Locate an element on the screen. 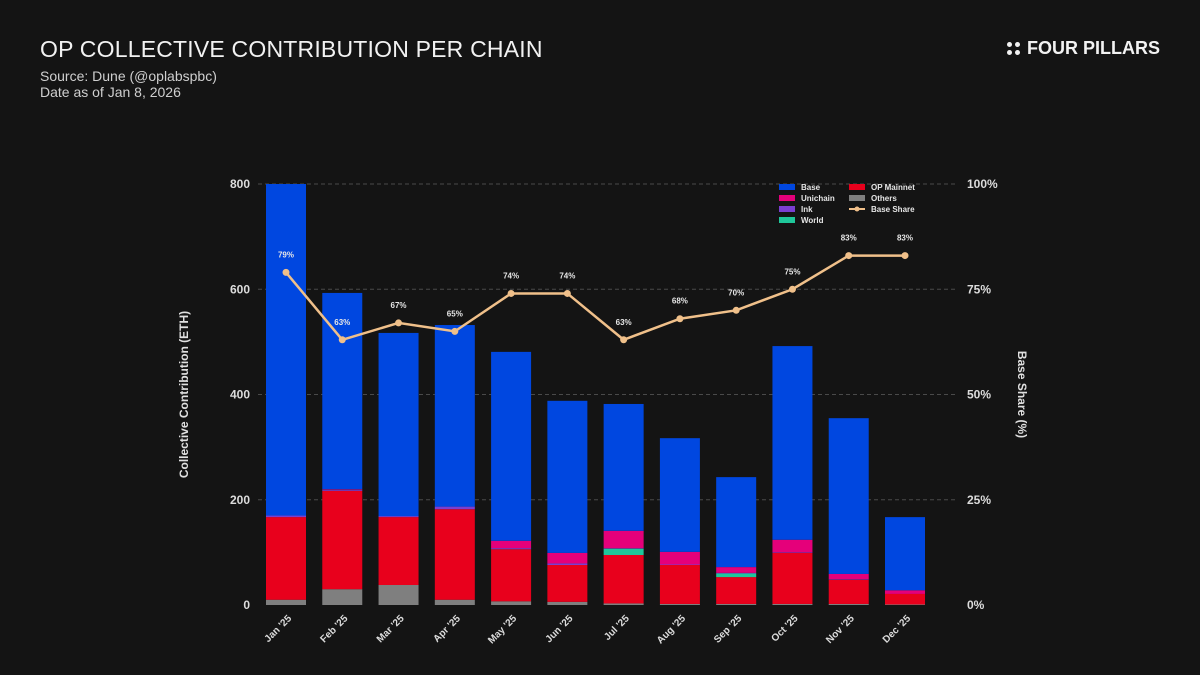  brand-name: FOUR PILLARS is located at coordinates (1093, 48).